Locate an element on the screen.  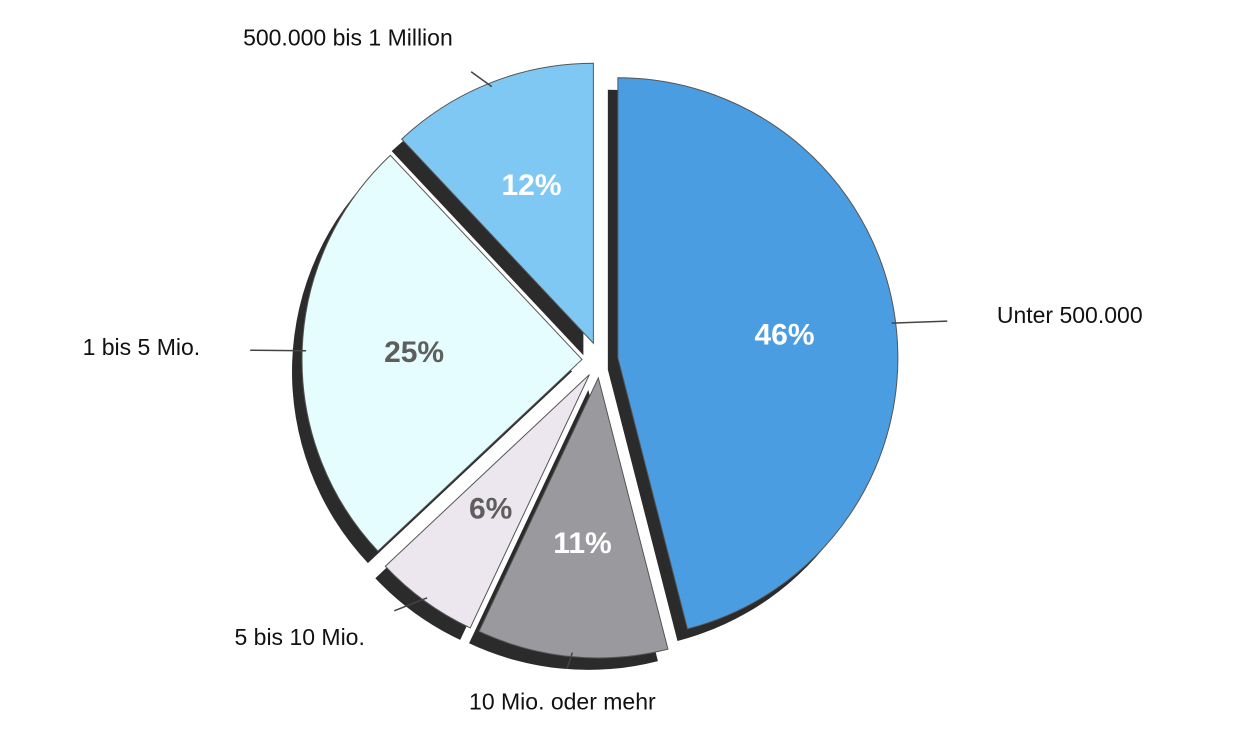
category-label: 10 Mio. oder mehr is located at coordinates (562, 702).